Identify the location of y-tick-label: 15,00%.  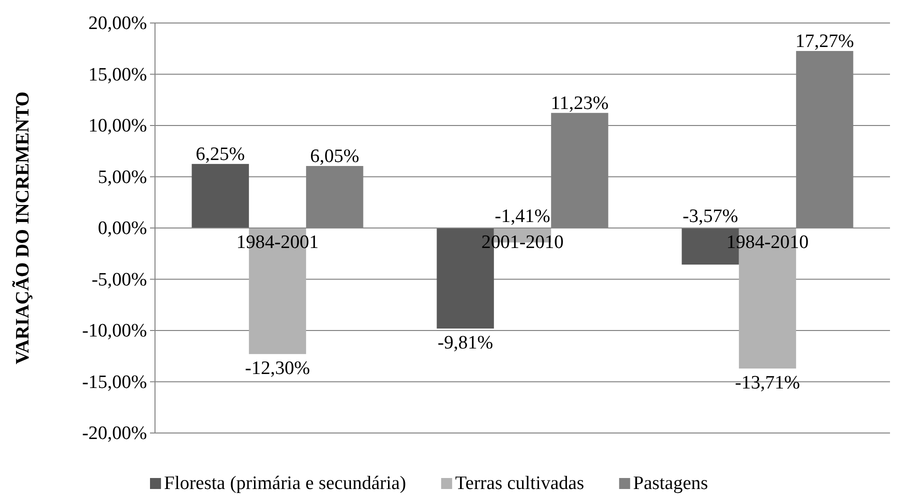
(118, 75).